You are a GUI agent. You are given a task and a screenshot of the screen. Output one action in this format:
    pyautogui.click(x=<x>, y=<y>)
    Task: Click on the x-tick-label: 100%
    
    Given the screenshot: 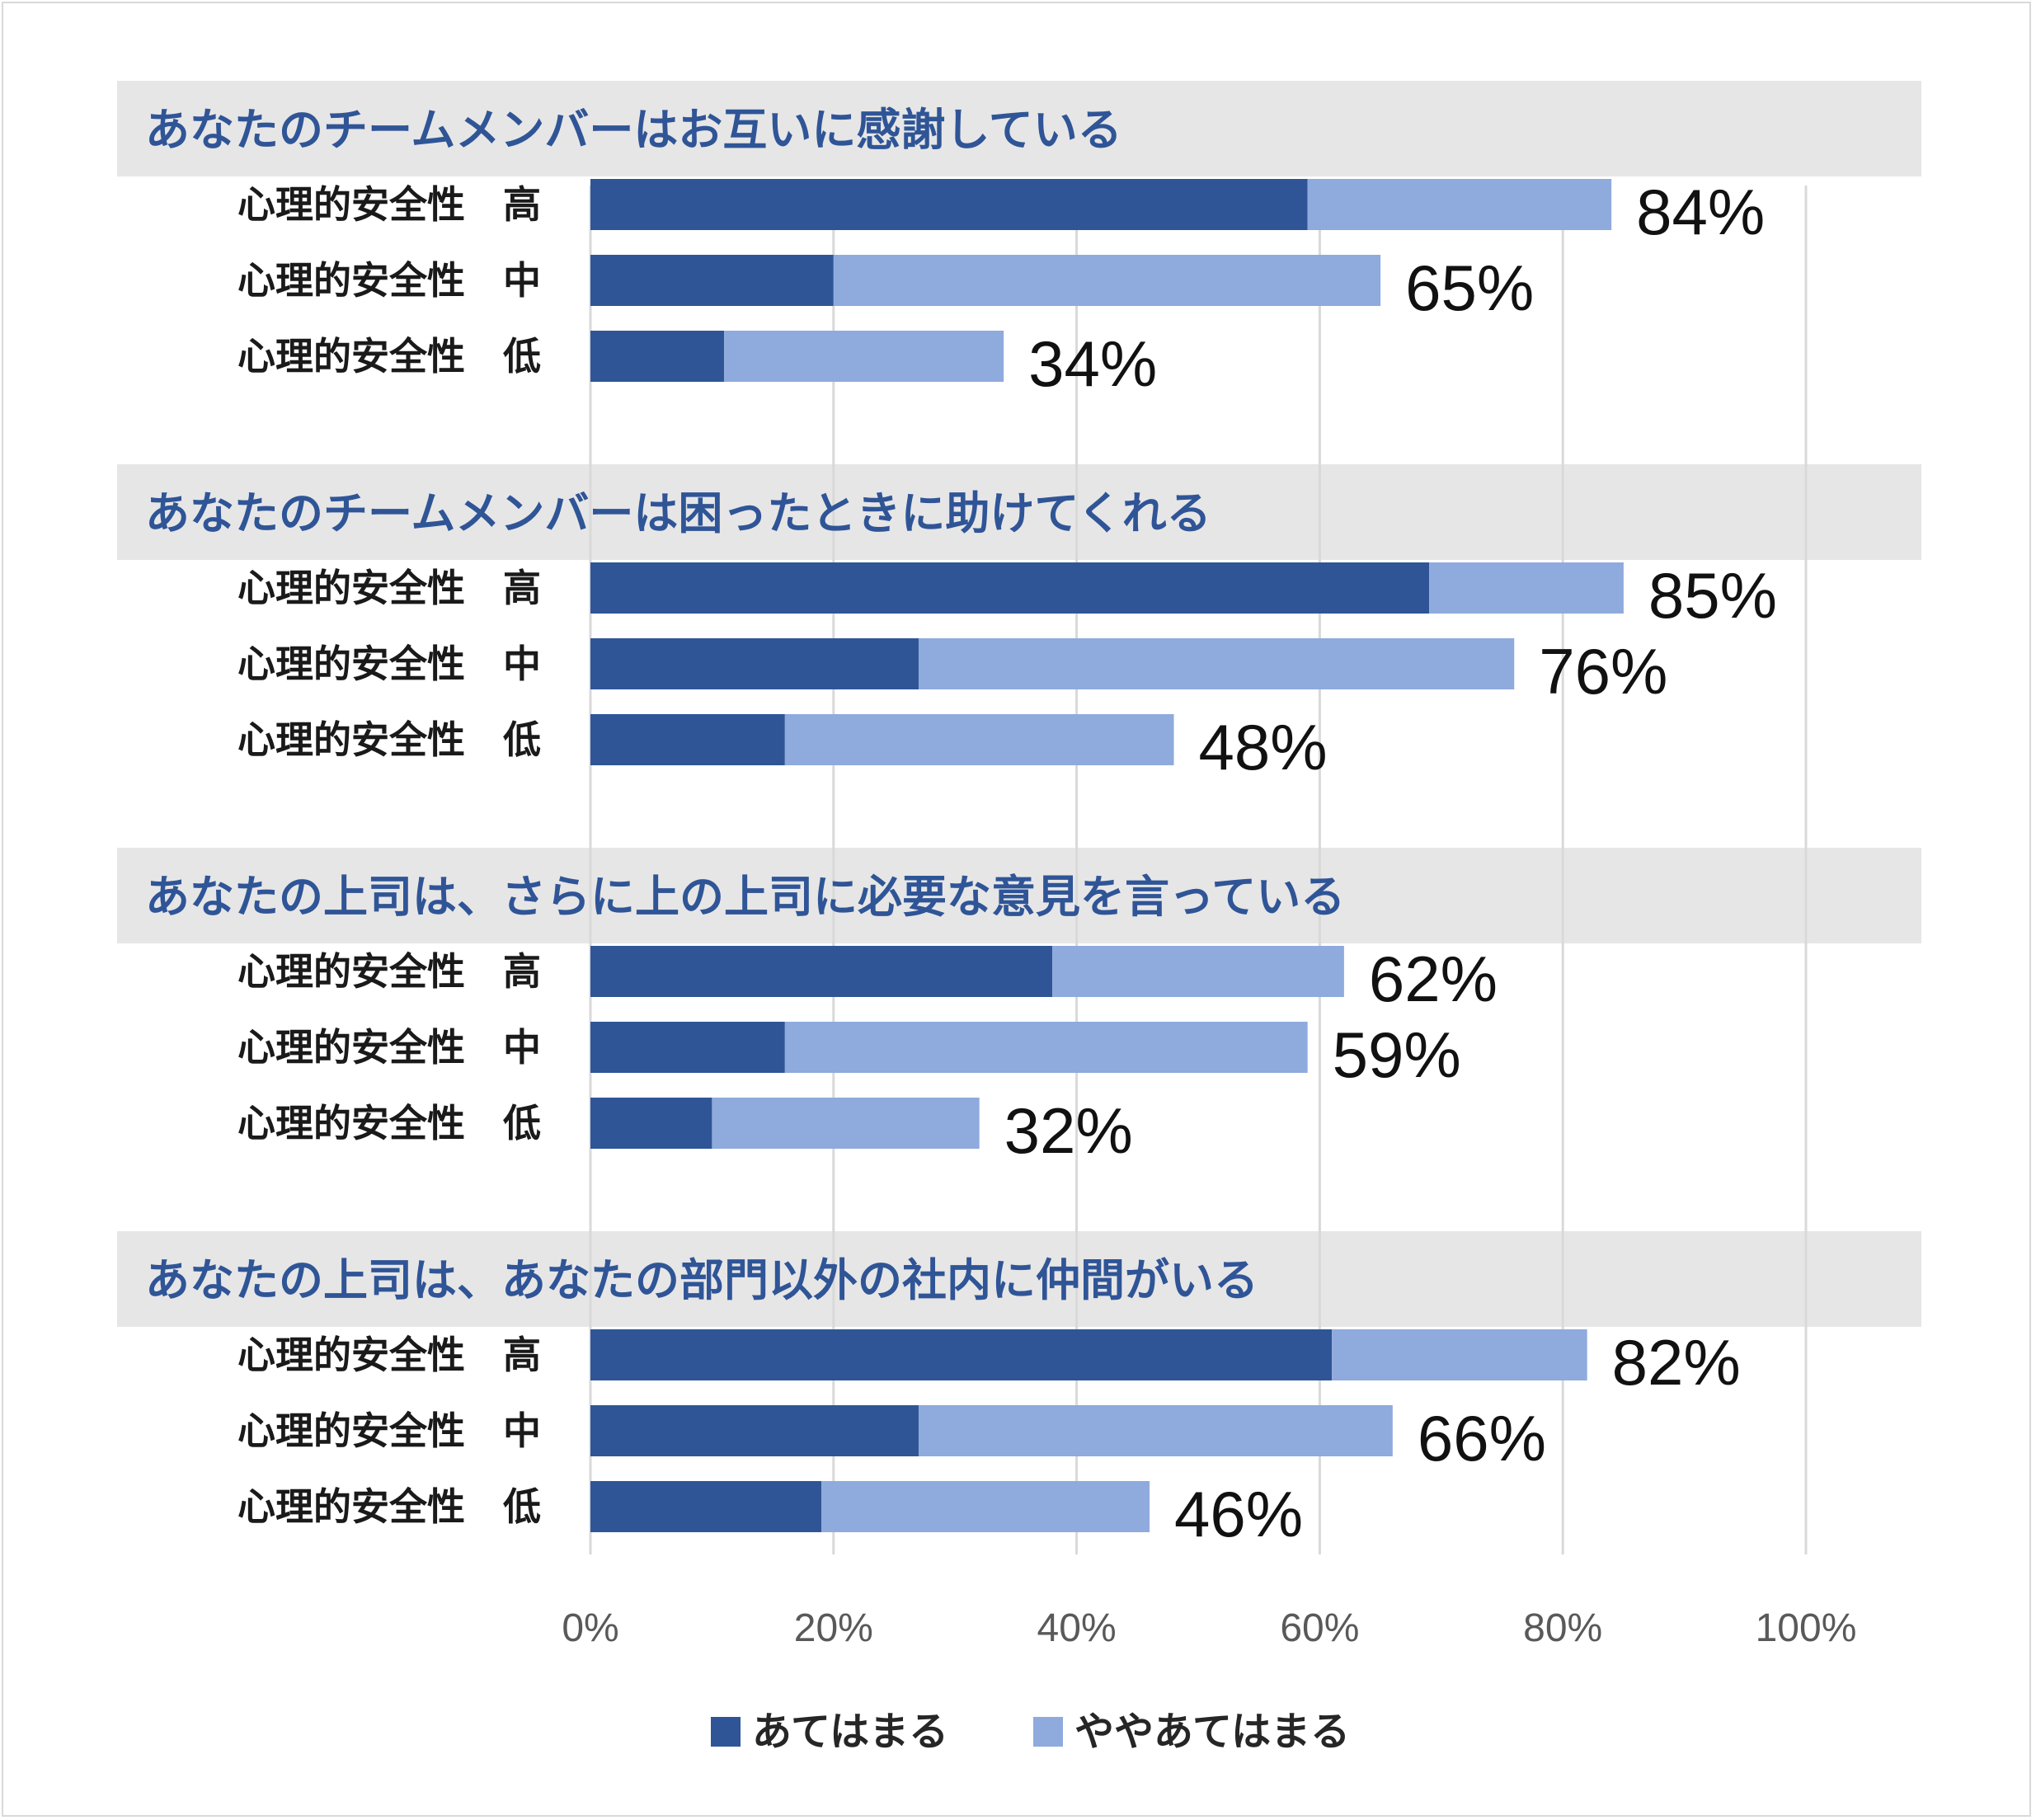 What is the action you would take?
    pyautogui.click(x=1806, y=1628)
    